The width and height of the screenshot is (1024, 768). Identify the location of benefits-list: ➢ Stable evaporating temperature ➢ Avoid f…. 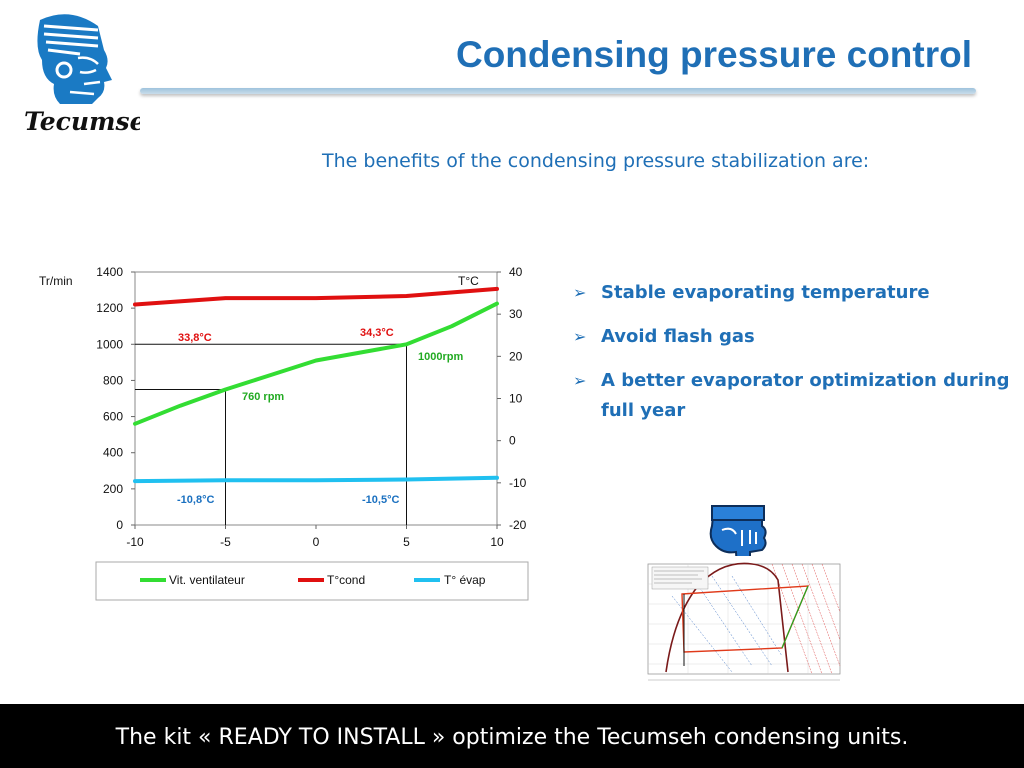
(793, 359).